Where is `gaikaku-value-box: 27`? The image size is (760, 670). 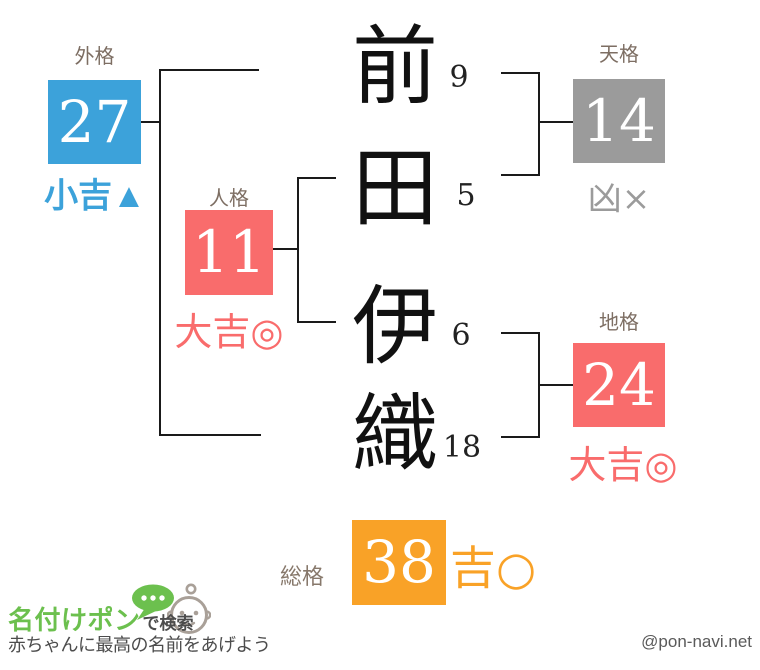 gaikaku-value-box: 27 is located at coordinates (94, 122).